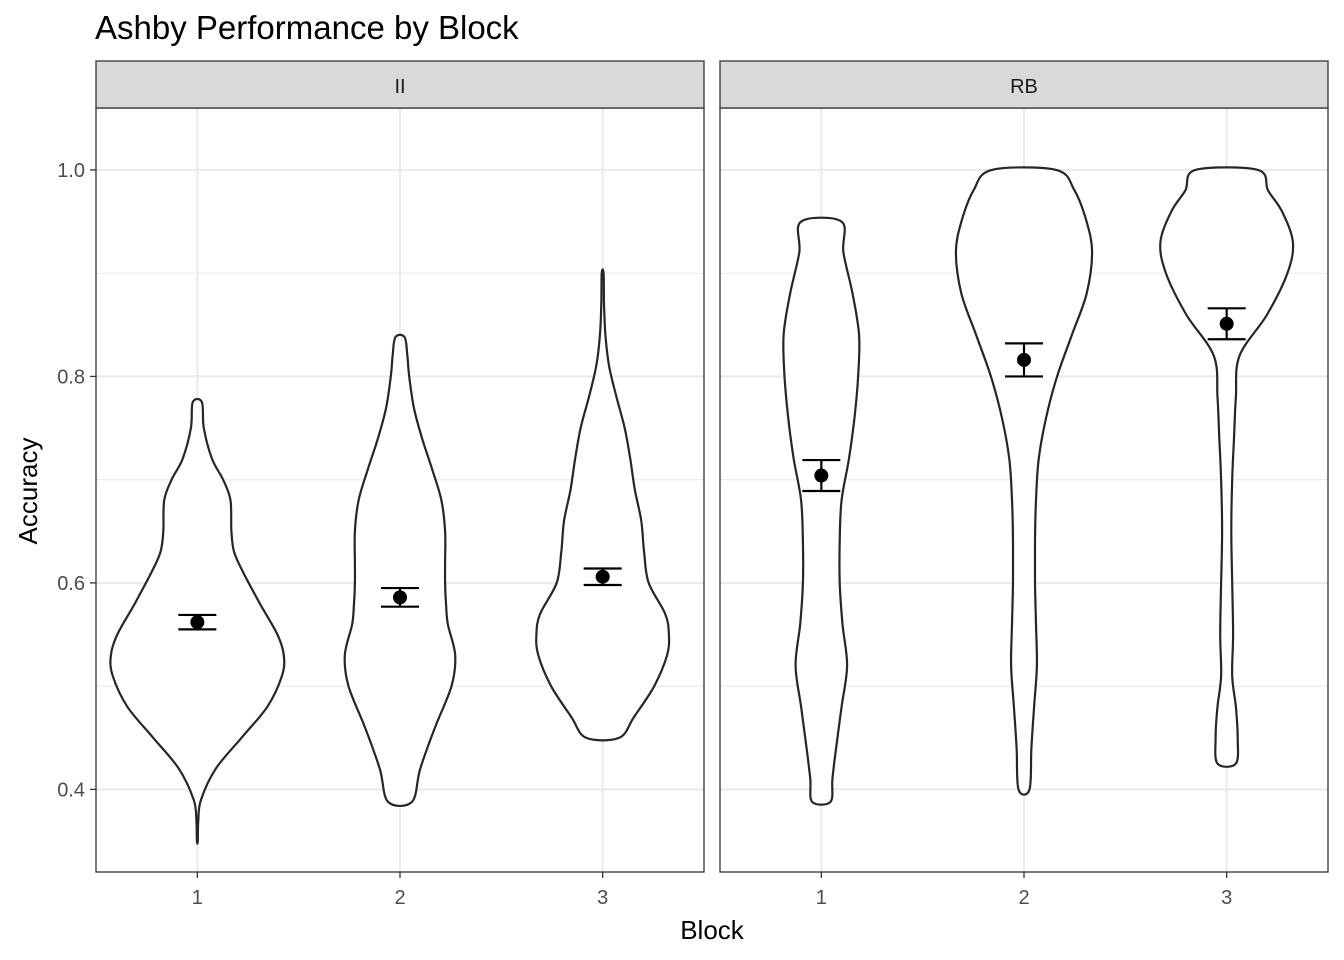 The height and width of the screenshot is (960, 1344). What do you see at coordinates (28, 491) in the screenshot?
I see `y-axis-title: Accuracy` at bounding box center [28, 491].